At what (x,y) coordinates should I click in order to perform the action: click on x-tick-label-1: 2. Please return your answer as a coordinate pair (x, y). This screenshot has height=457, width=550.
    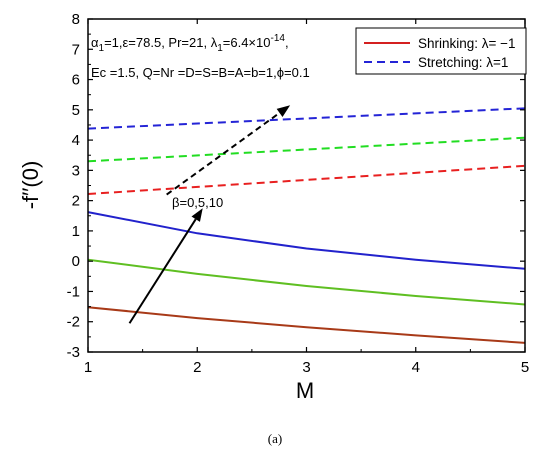
    Looking at the image, I should click on (197, 367).